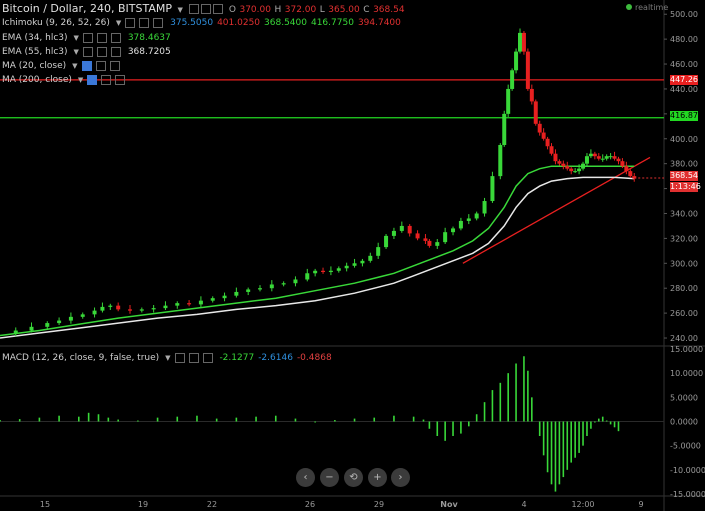 This screenshot has width=705, height=511. Describe the element at coordinates (329, 477) in the screenshot. I see `zoom-out-icon: −` at that location.